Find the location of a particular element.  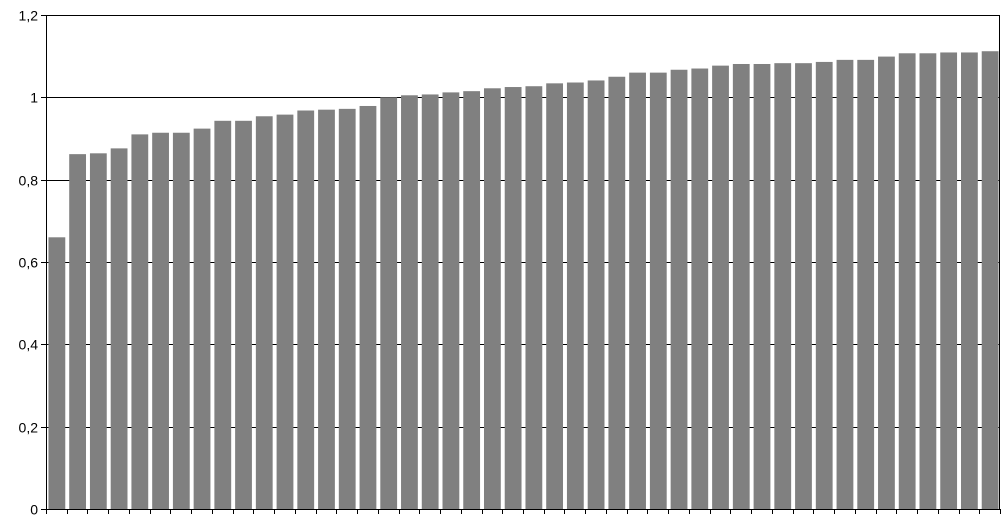

y-tick-labels: 0 0,2 0,4 0,6 0,8 1 1,2 is located at coordinates (29, 263).